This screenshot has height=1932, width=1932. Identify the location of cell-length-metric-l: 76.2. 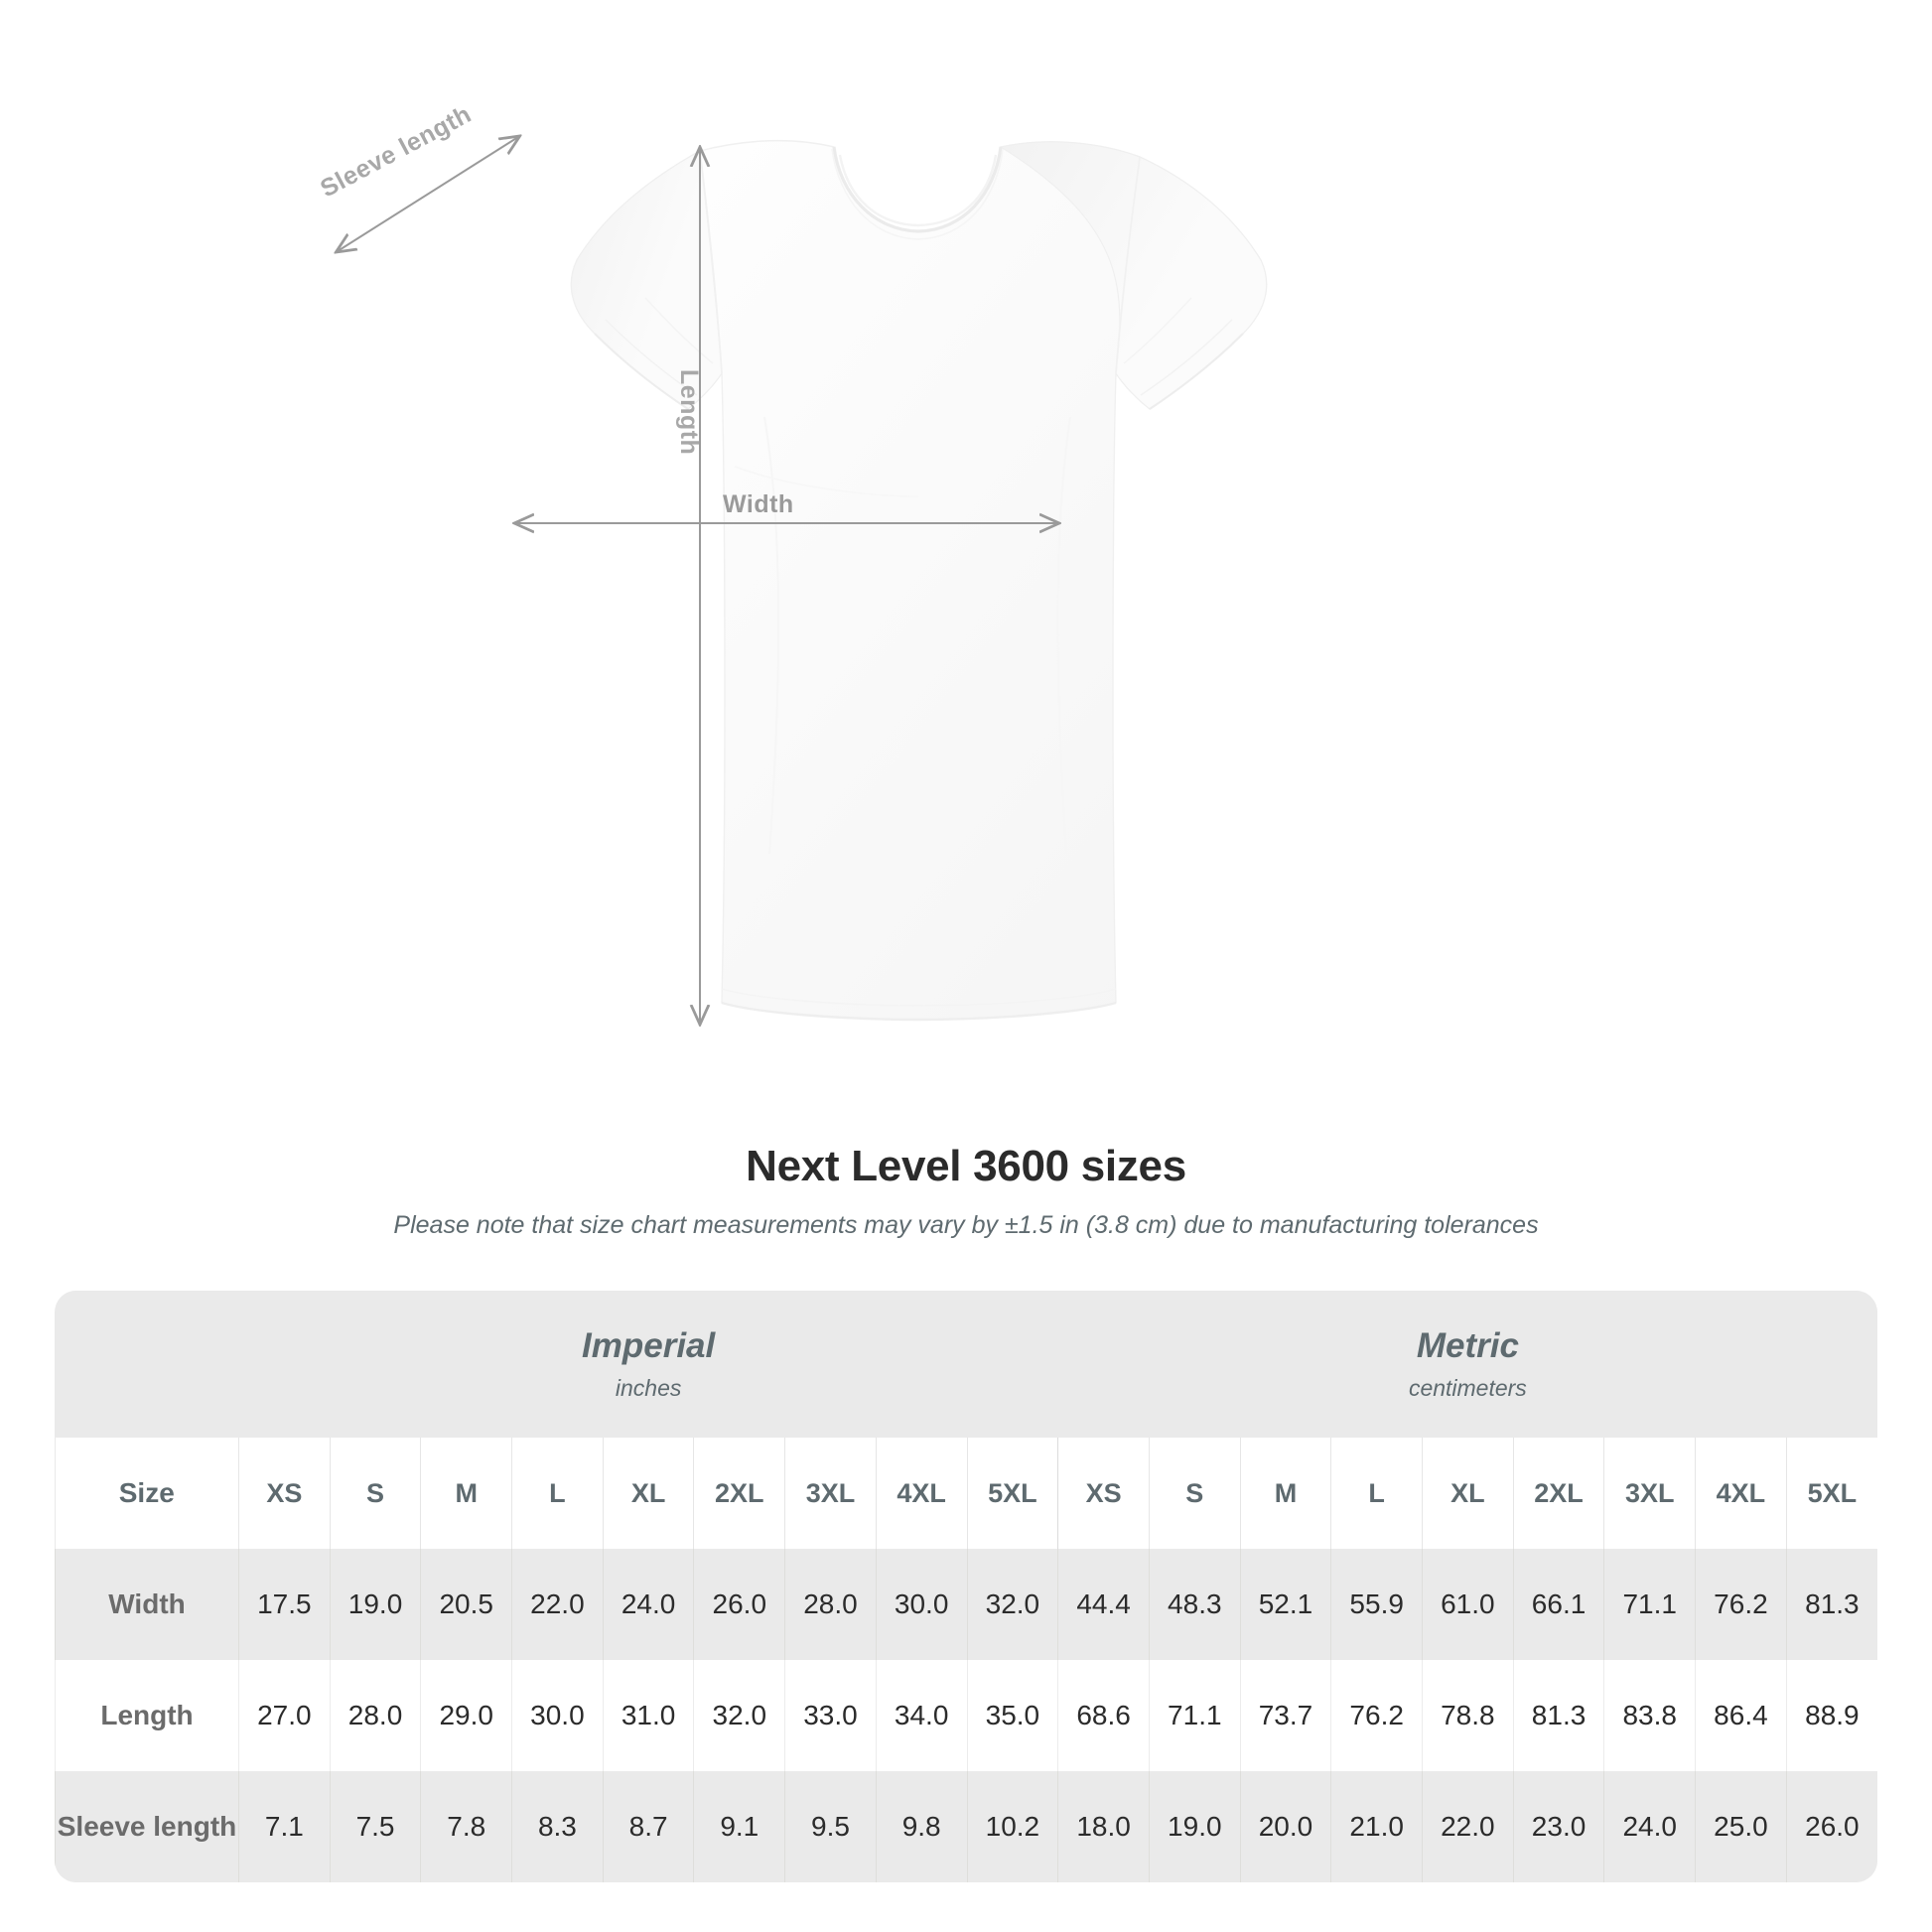
(1377, 1716).